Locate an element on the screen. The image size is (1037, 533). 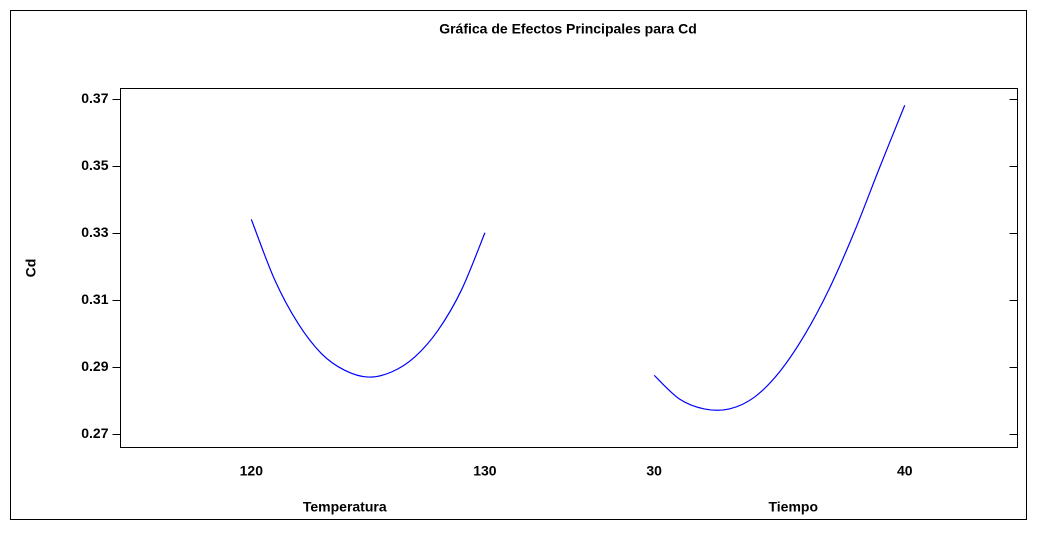
y-tick-label: 0.31 is located at coordinates (94, 299).